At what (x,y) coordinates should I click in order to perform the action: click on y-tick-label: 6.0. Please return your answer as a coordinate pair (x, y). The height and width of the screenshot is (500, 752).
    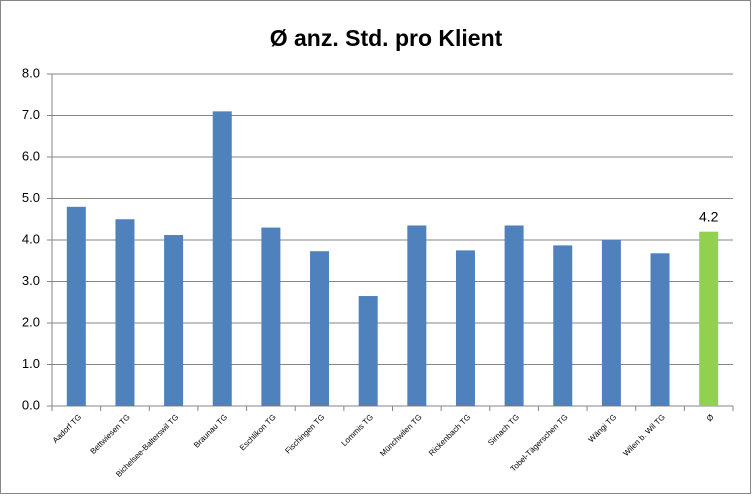
    Looking at the image, I should click on (31, 155).